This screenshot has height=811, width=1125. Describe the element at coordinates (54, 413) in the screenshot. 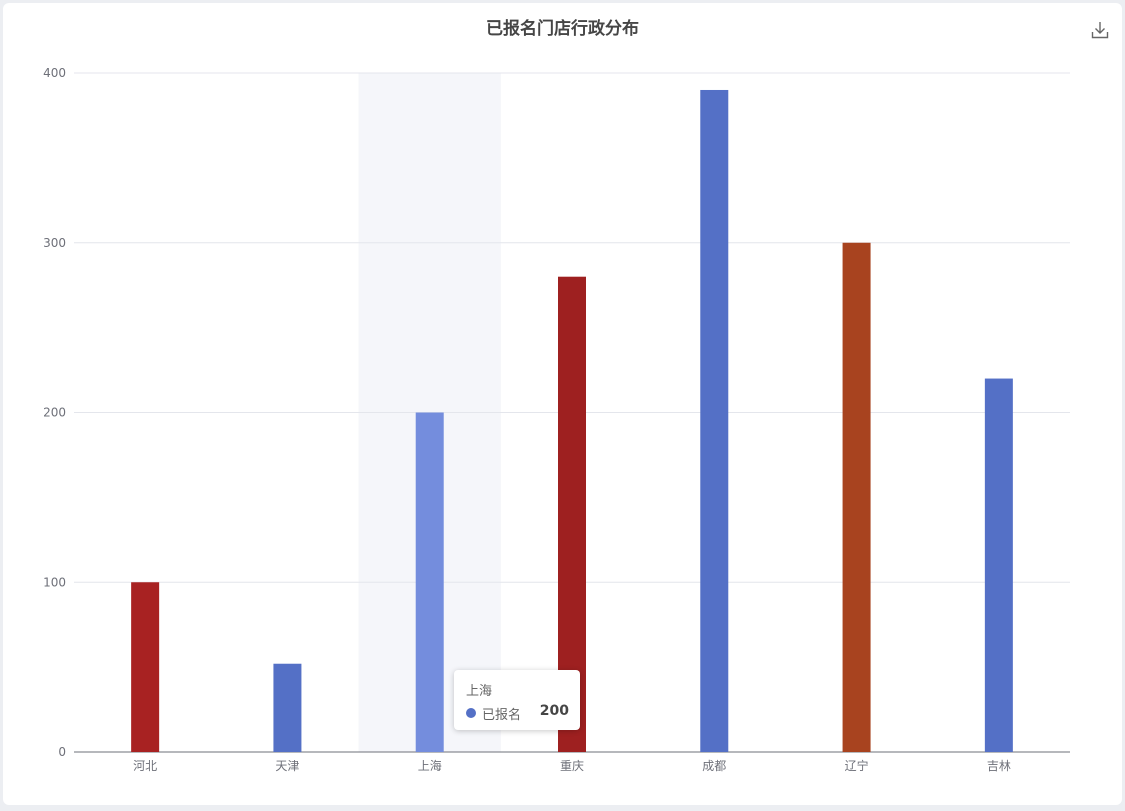

I see `y-tick-label: 200` at that location.